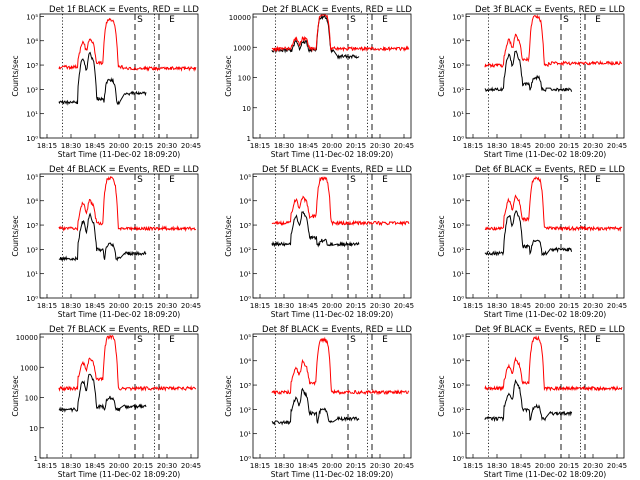 The image size is (640, 480). What do you see at coordinates (550, 10) in the screenshot?
I see `panel-title: Det 3f BLACK = Events, RED = LLD` at bounding box center [550, 10].